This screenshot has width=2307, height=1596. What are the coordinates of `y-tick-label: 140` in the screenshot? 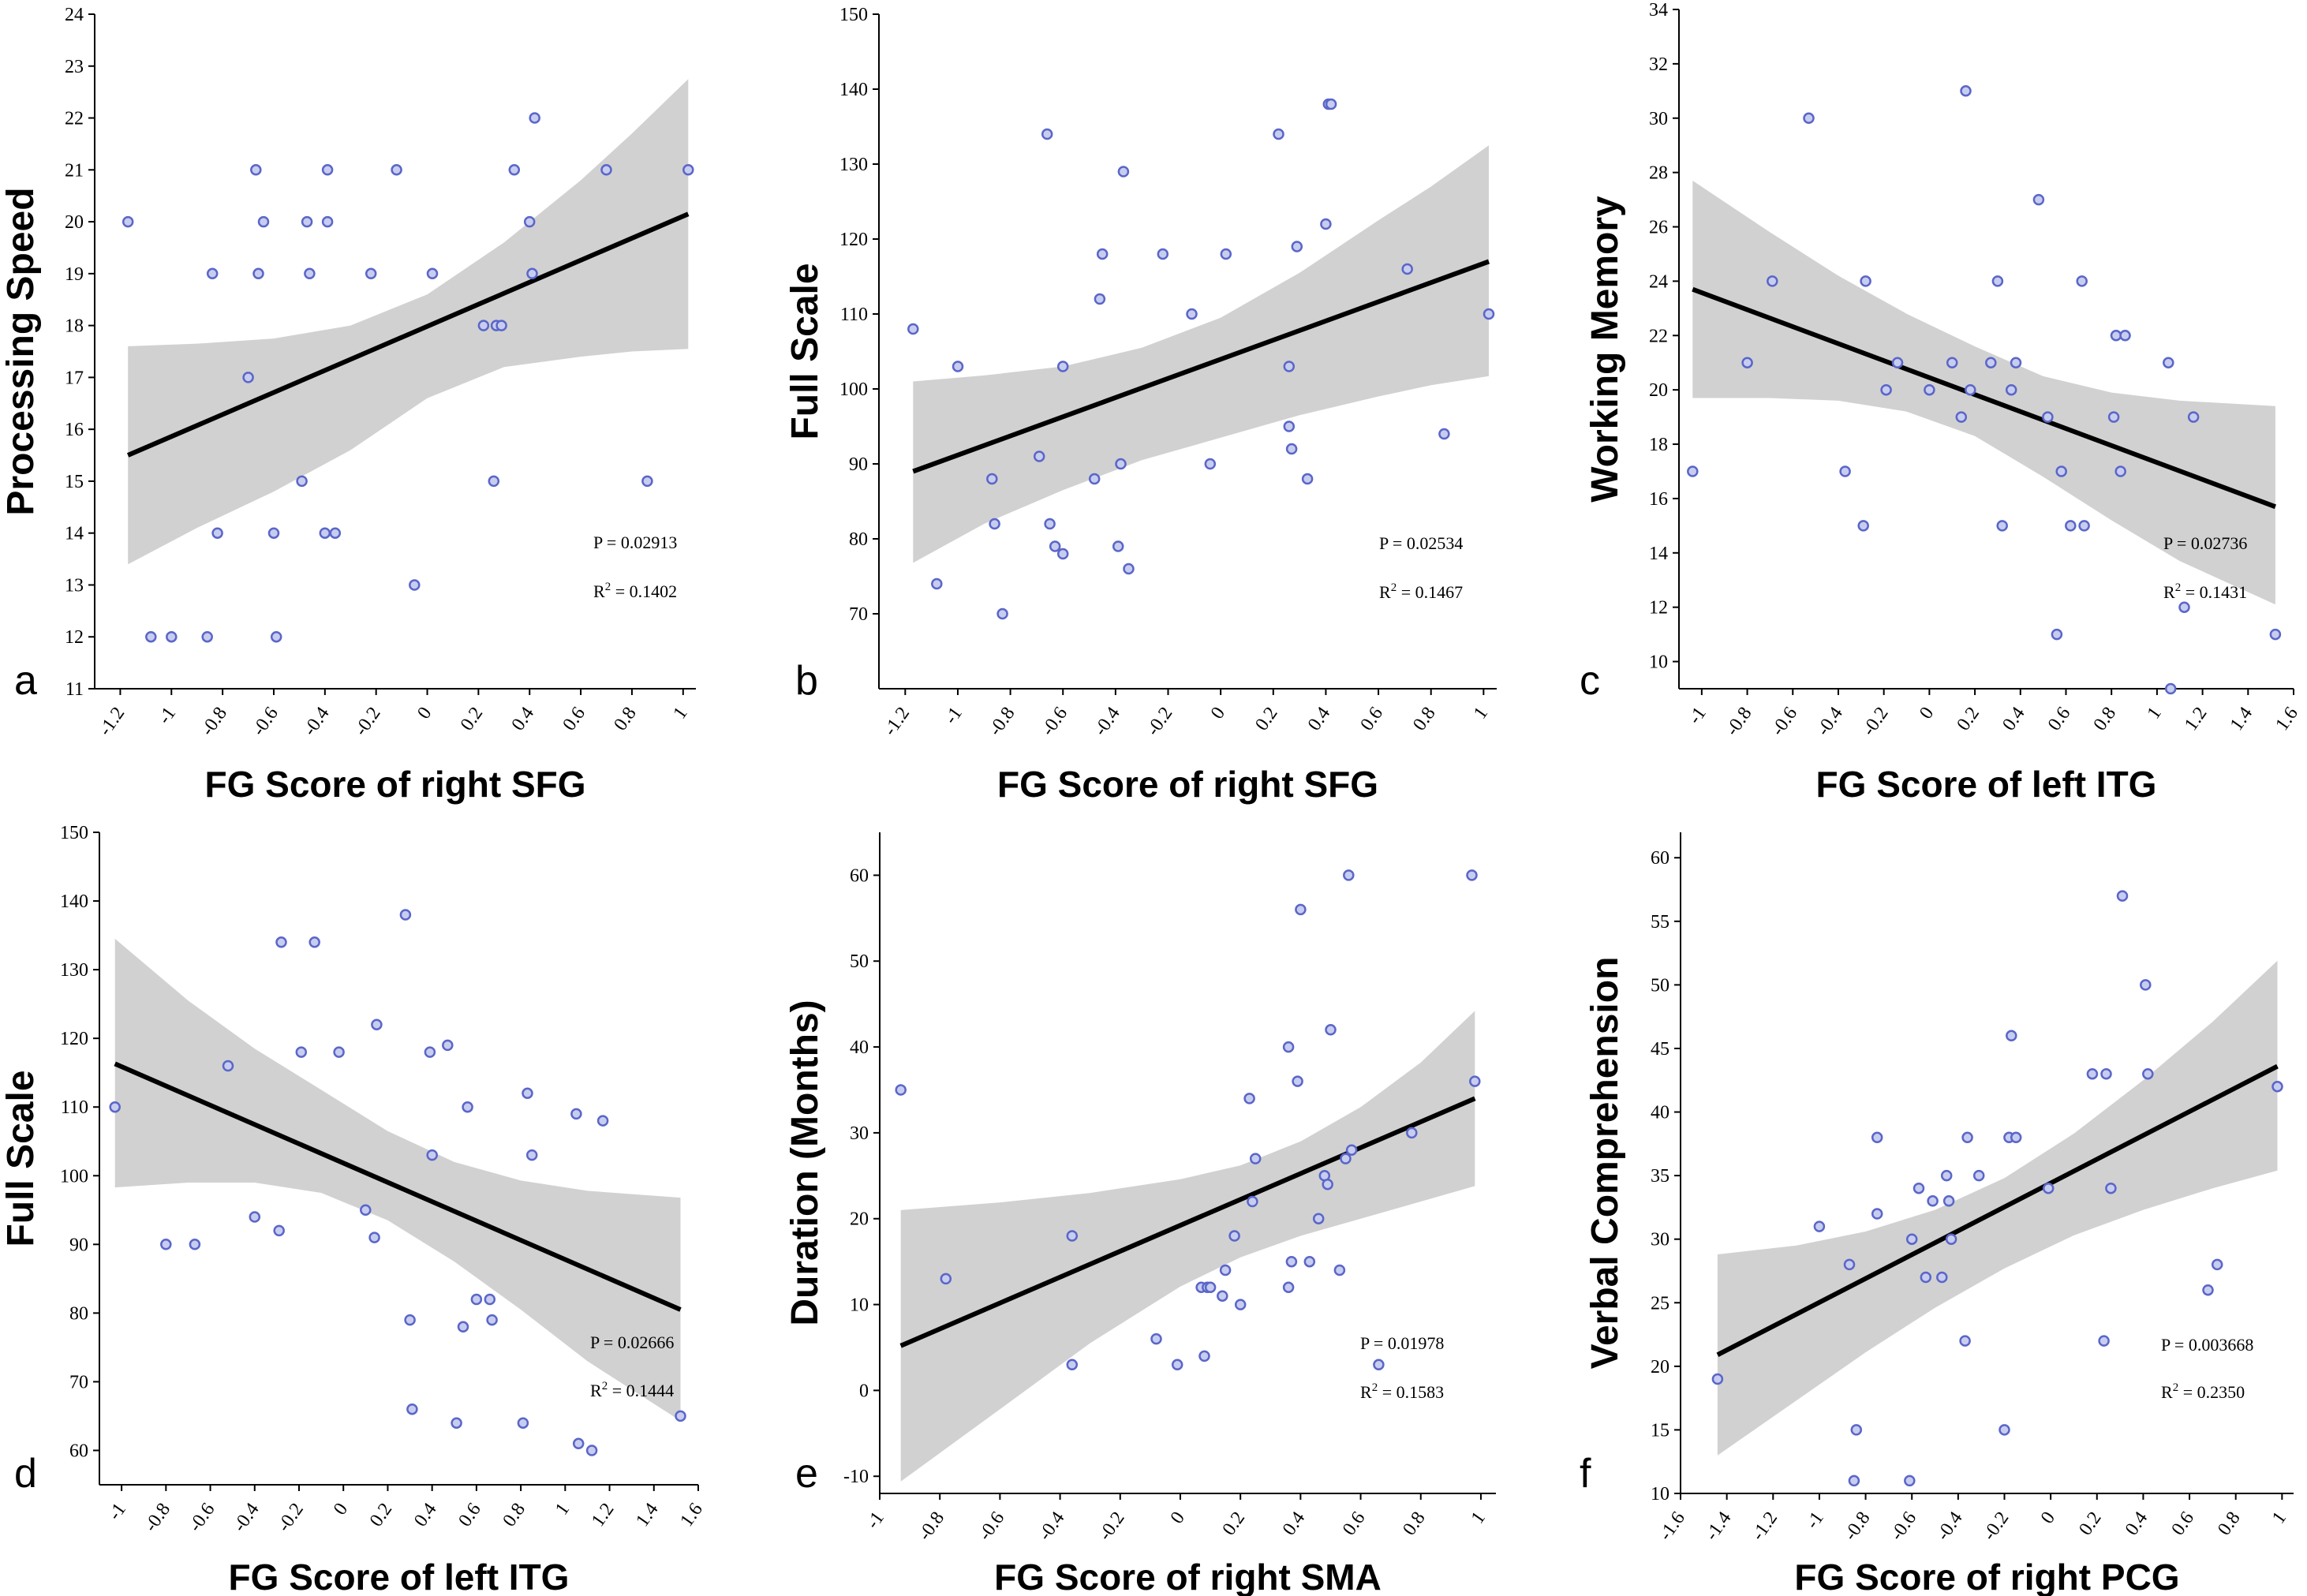 It's located at (853, 90).